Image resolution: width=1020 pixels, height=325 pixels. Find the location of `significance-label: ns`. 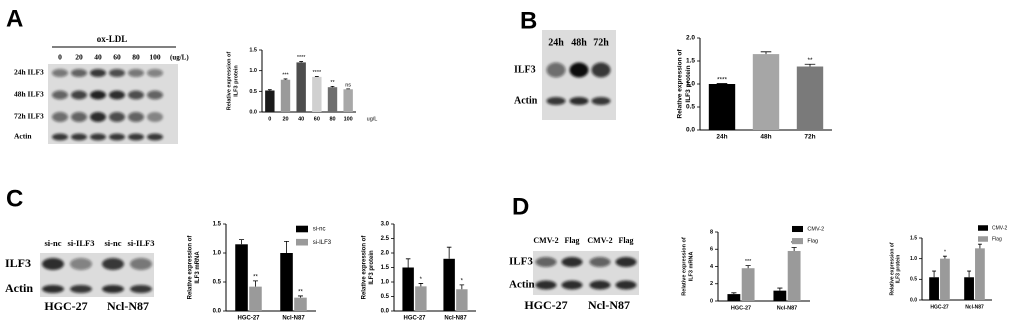

significance-label: ns is located at coordinates (348, 85).